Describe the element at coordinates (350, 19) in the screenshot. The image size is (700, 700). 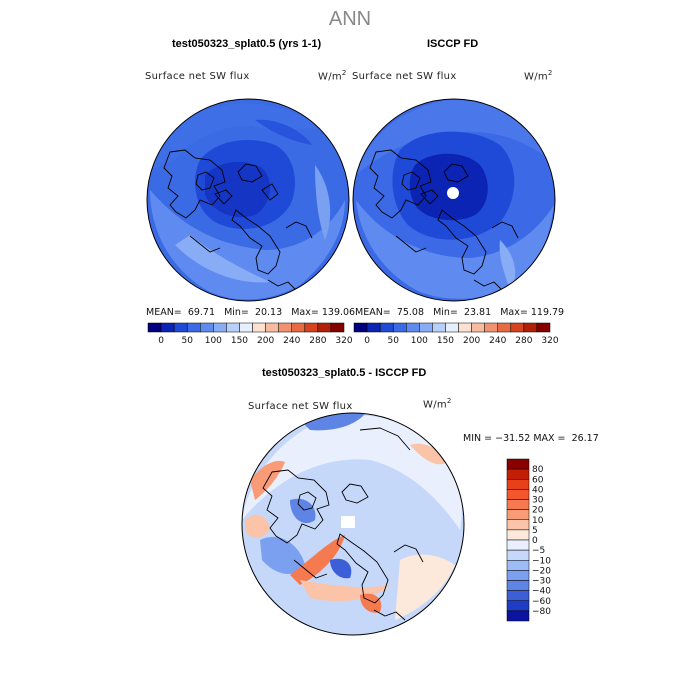
I see `season-title: ANN` at that location.